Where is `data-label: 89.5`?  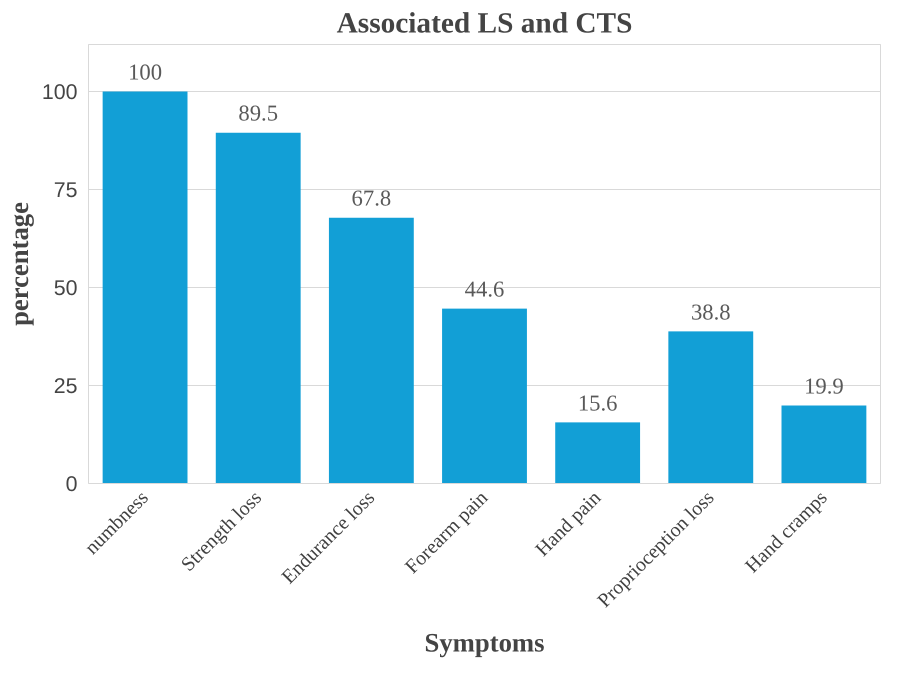 data-label: 89.5 is located at coordinates (258, 113).